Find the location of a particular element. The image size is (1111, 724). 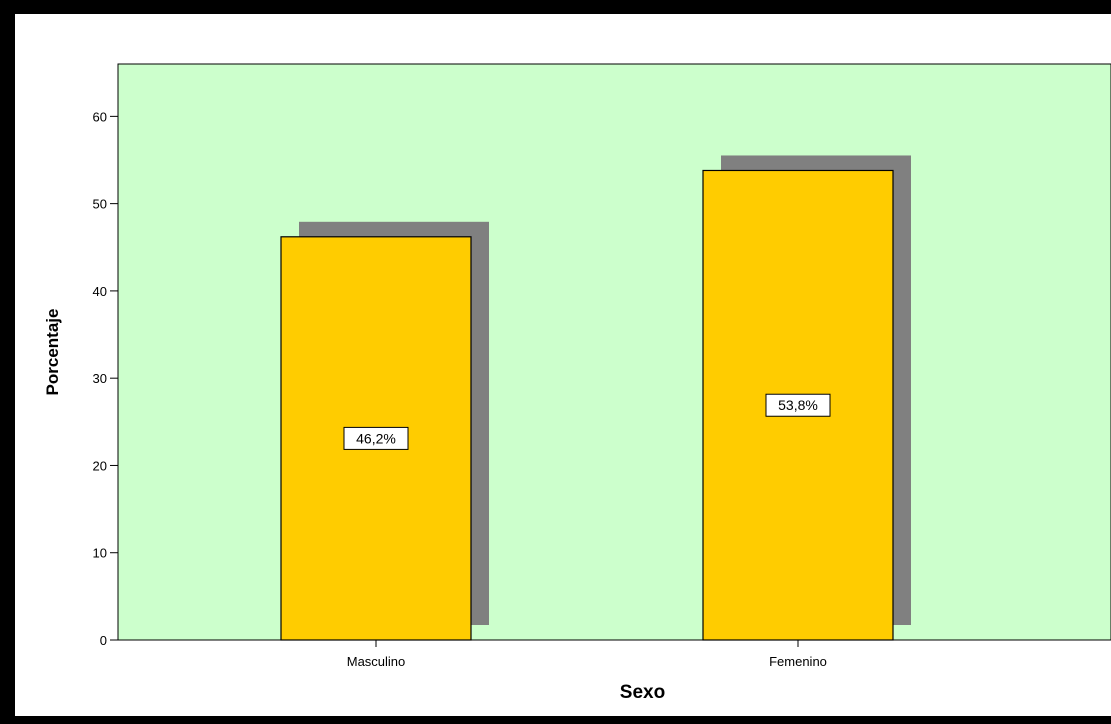

y-tick-label: 60 is located at coordinates (100, 116).